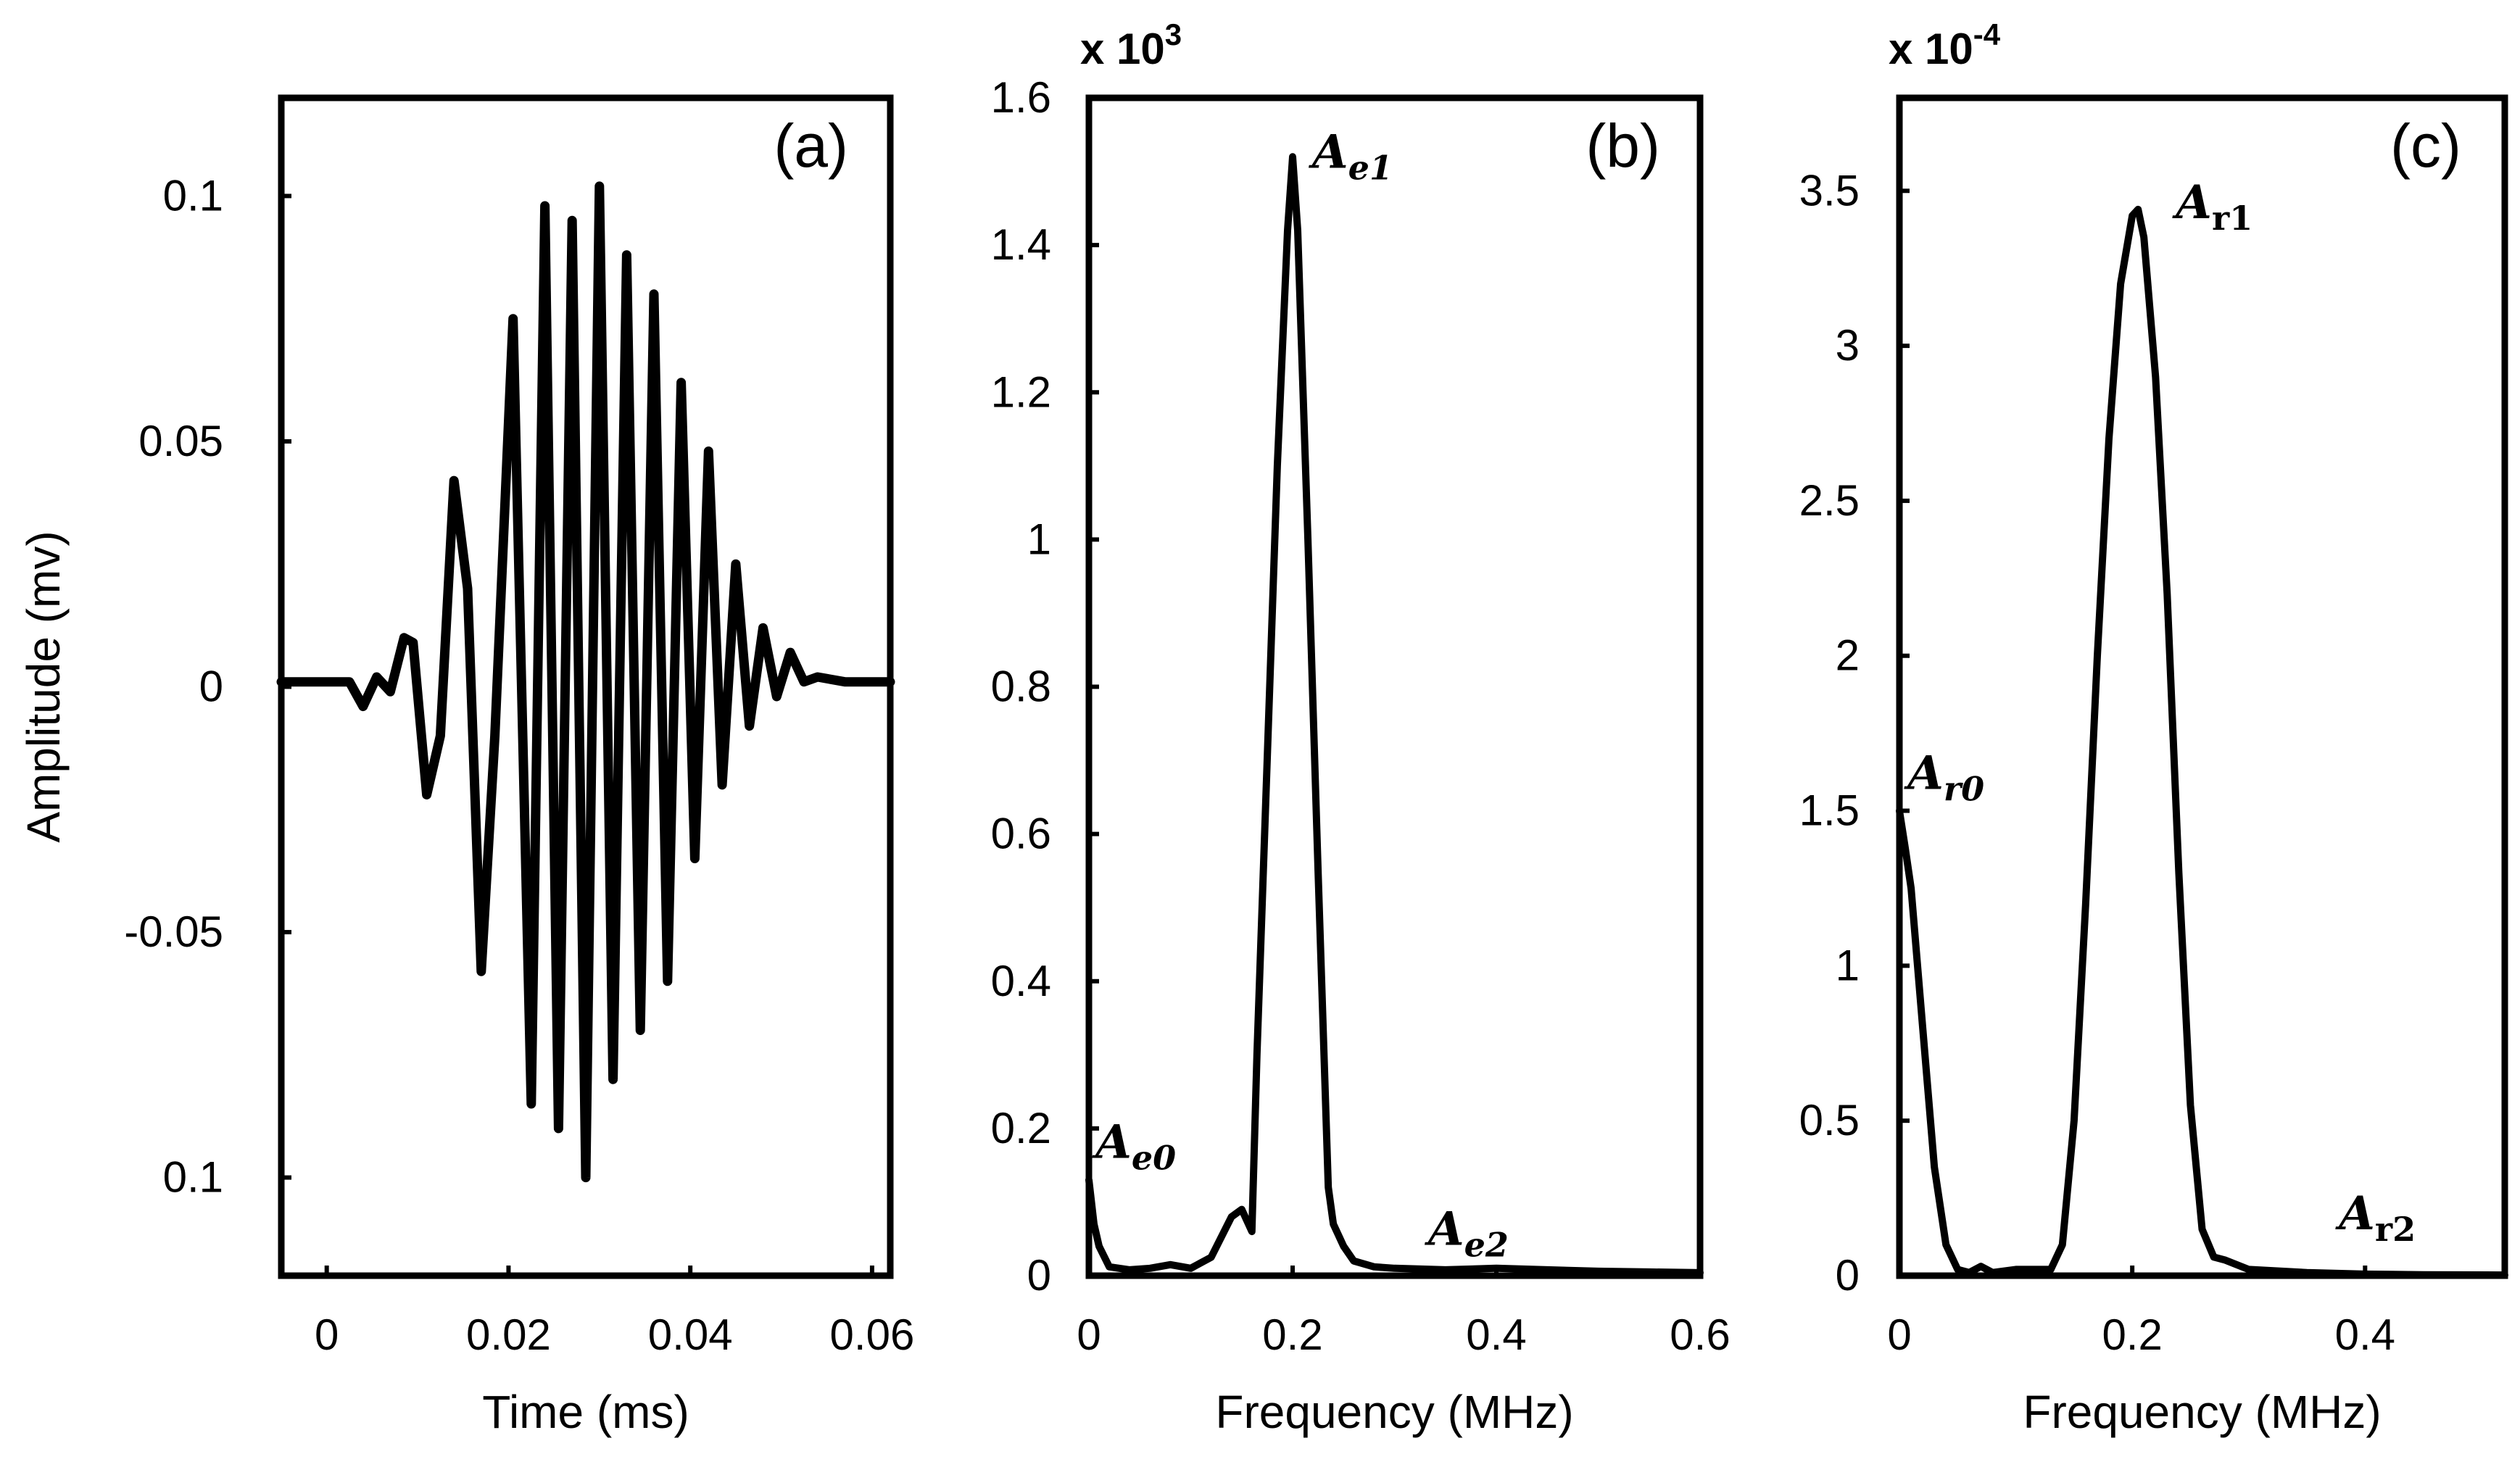  I want to click on y-tick-label: 1.5, so click(1829, 810).